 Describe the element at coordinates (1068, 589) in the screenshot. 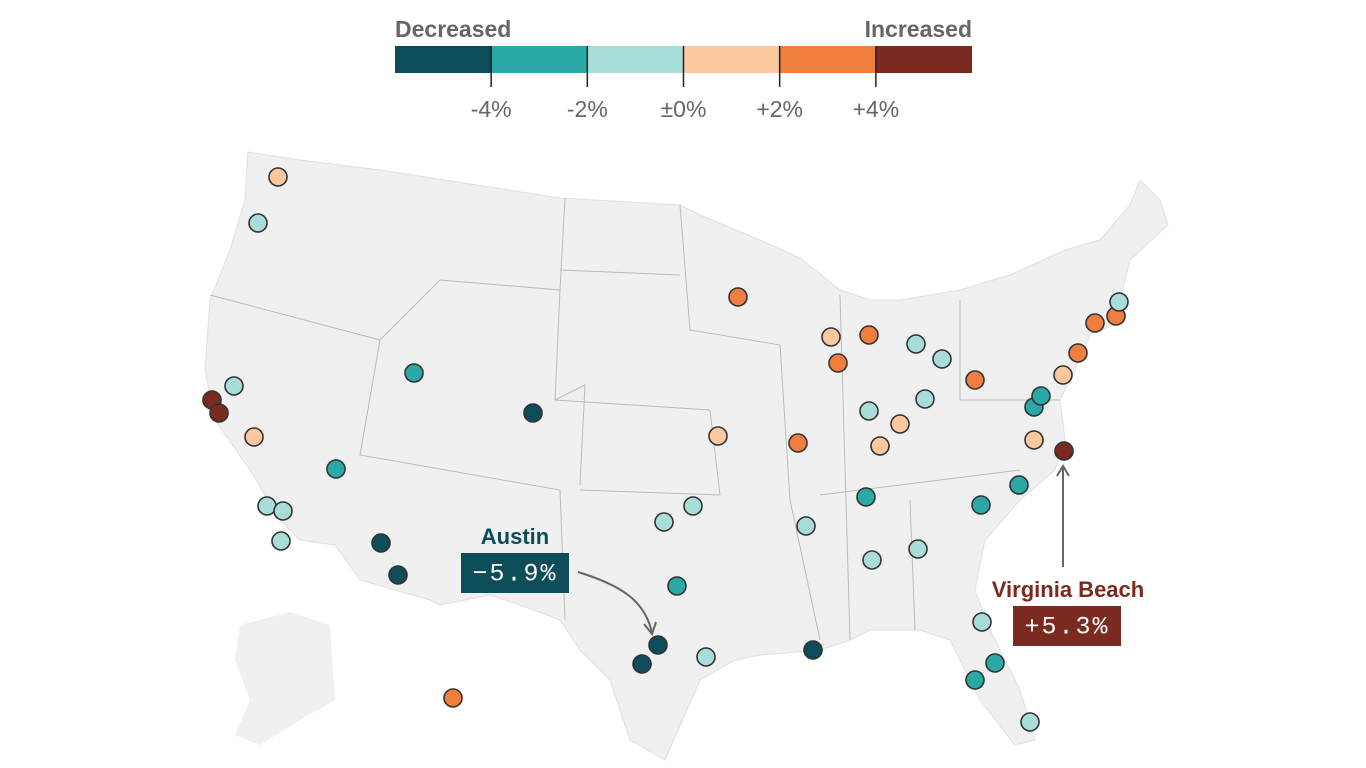

I see `vb-label: Virginia Beach` at that location.